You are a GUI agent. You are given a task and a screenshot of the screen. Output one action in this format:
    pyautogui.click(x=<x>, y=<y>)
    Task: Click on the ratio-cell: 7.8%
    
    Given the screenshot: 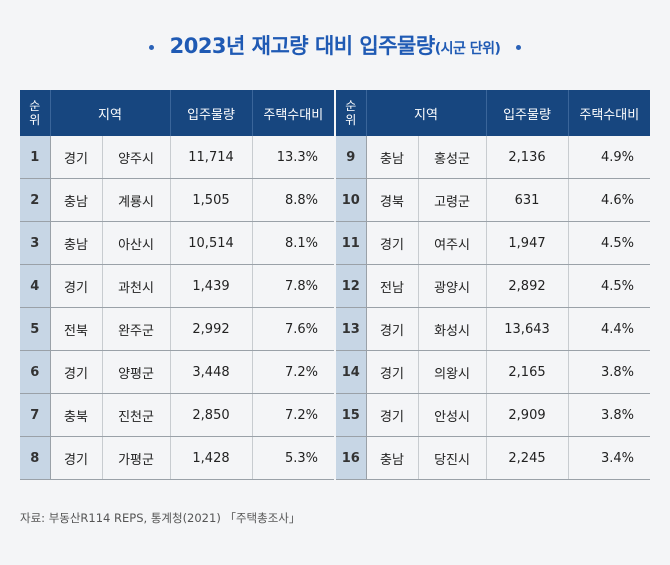 What is the action you would take?
    pyautogui.click(x=293, y=286)
    